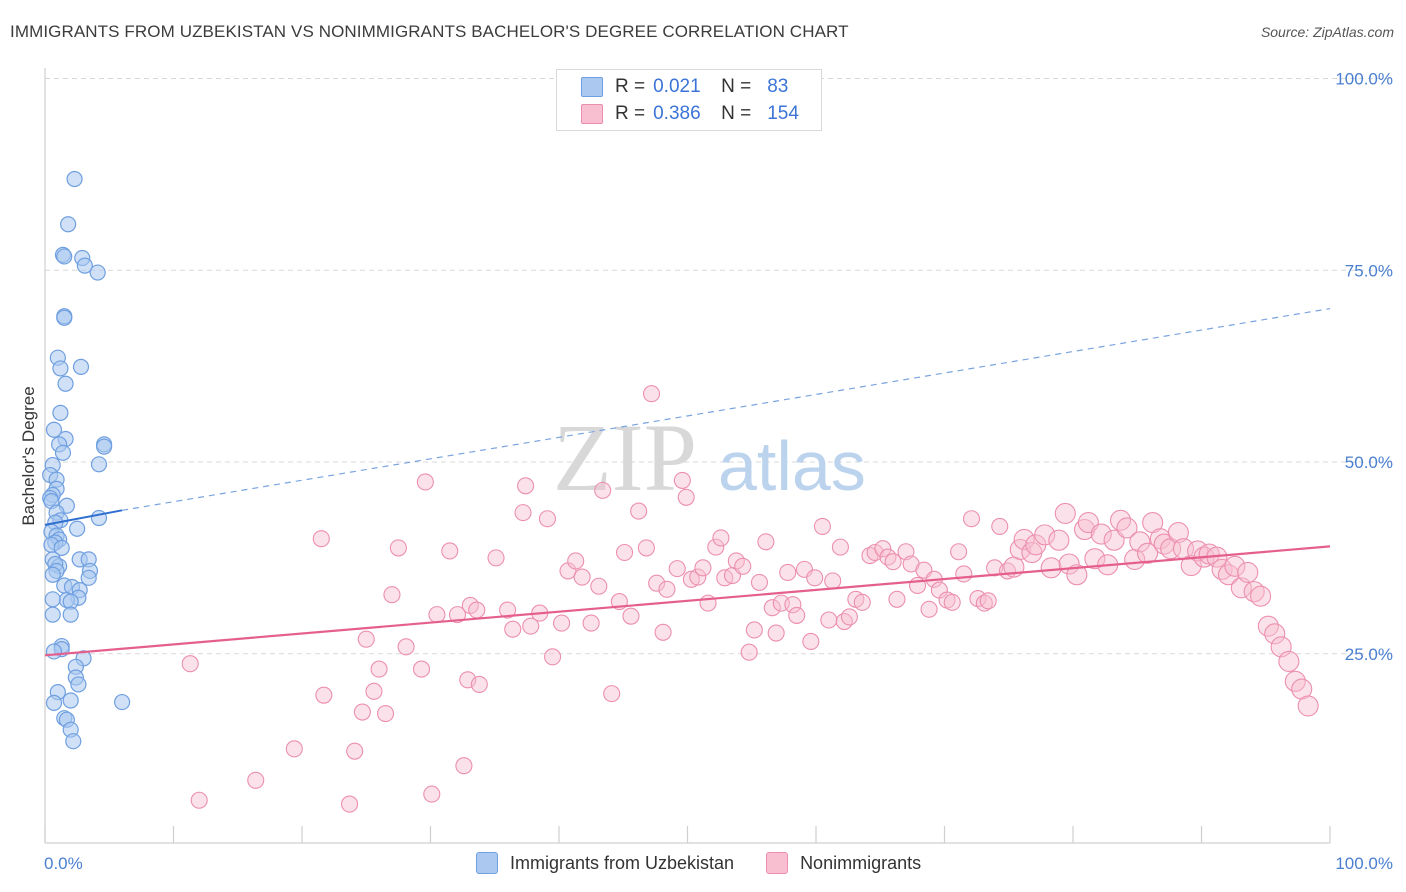 Image resolution: width=1406 pixels, height=892 pixels. Describe the element at coordinates (625, 457) in the screenshot. I see `watermark-zip: ZIP` at that location.